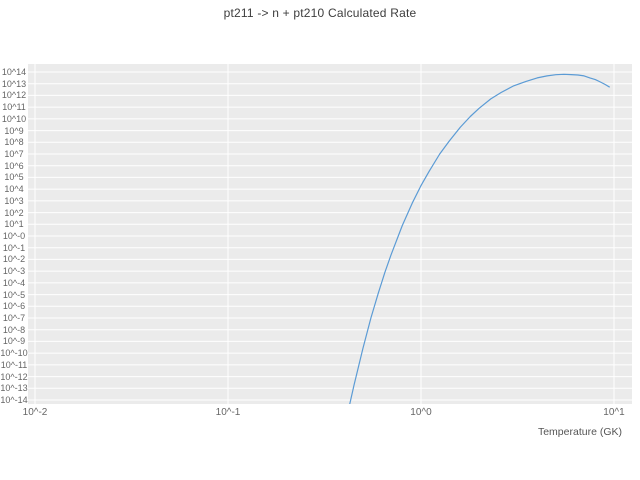 This screenshot has width=640, height=480. What do you see at coordinates (14, 282) in the screenshot?
I see `y-tick-label: 10^-4` at bounding box center [14, 282].